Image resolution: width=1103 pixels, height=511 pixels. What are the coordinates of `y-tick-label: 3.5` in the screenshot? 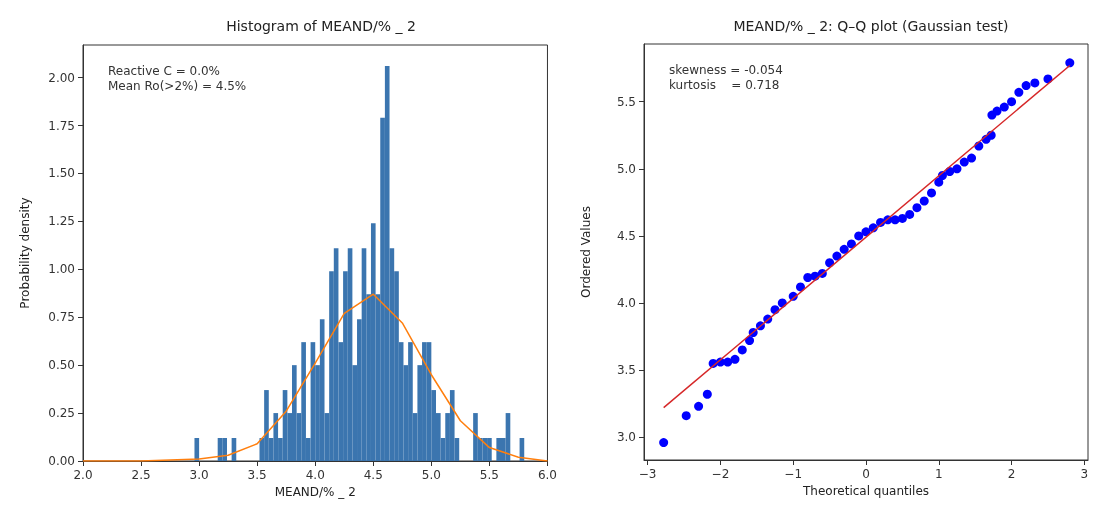 It's located at (626, 370).